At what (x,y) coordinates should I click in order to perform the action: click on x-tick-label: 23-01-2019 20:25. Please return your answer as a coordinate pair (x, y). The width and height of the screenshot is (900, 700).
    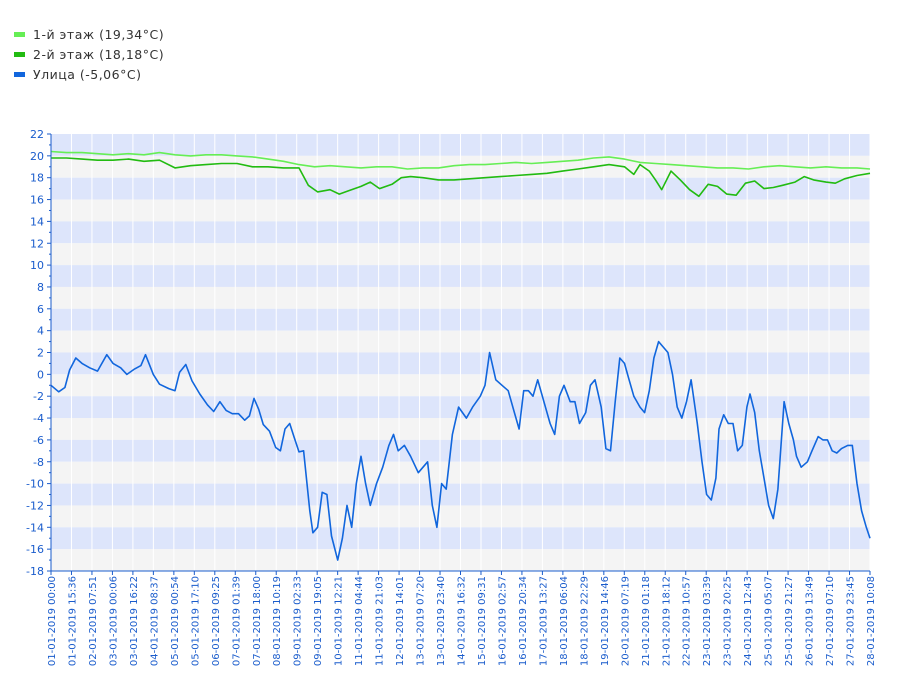
    Looking at the image, I should click on (728, 621).